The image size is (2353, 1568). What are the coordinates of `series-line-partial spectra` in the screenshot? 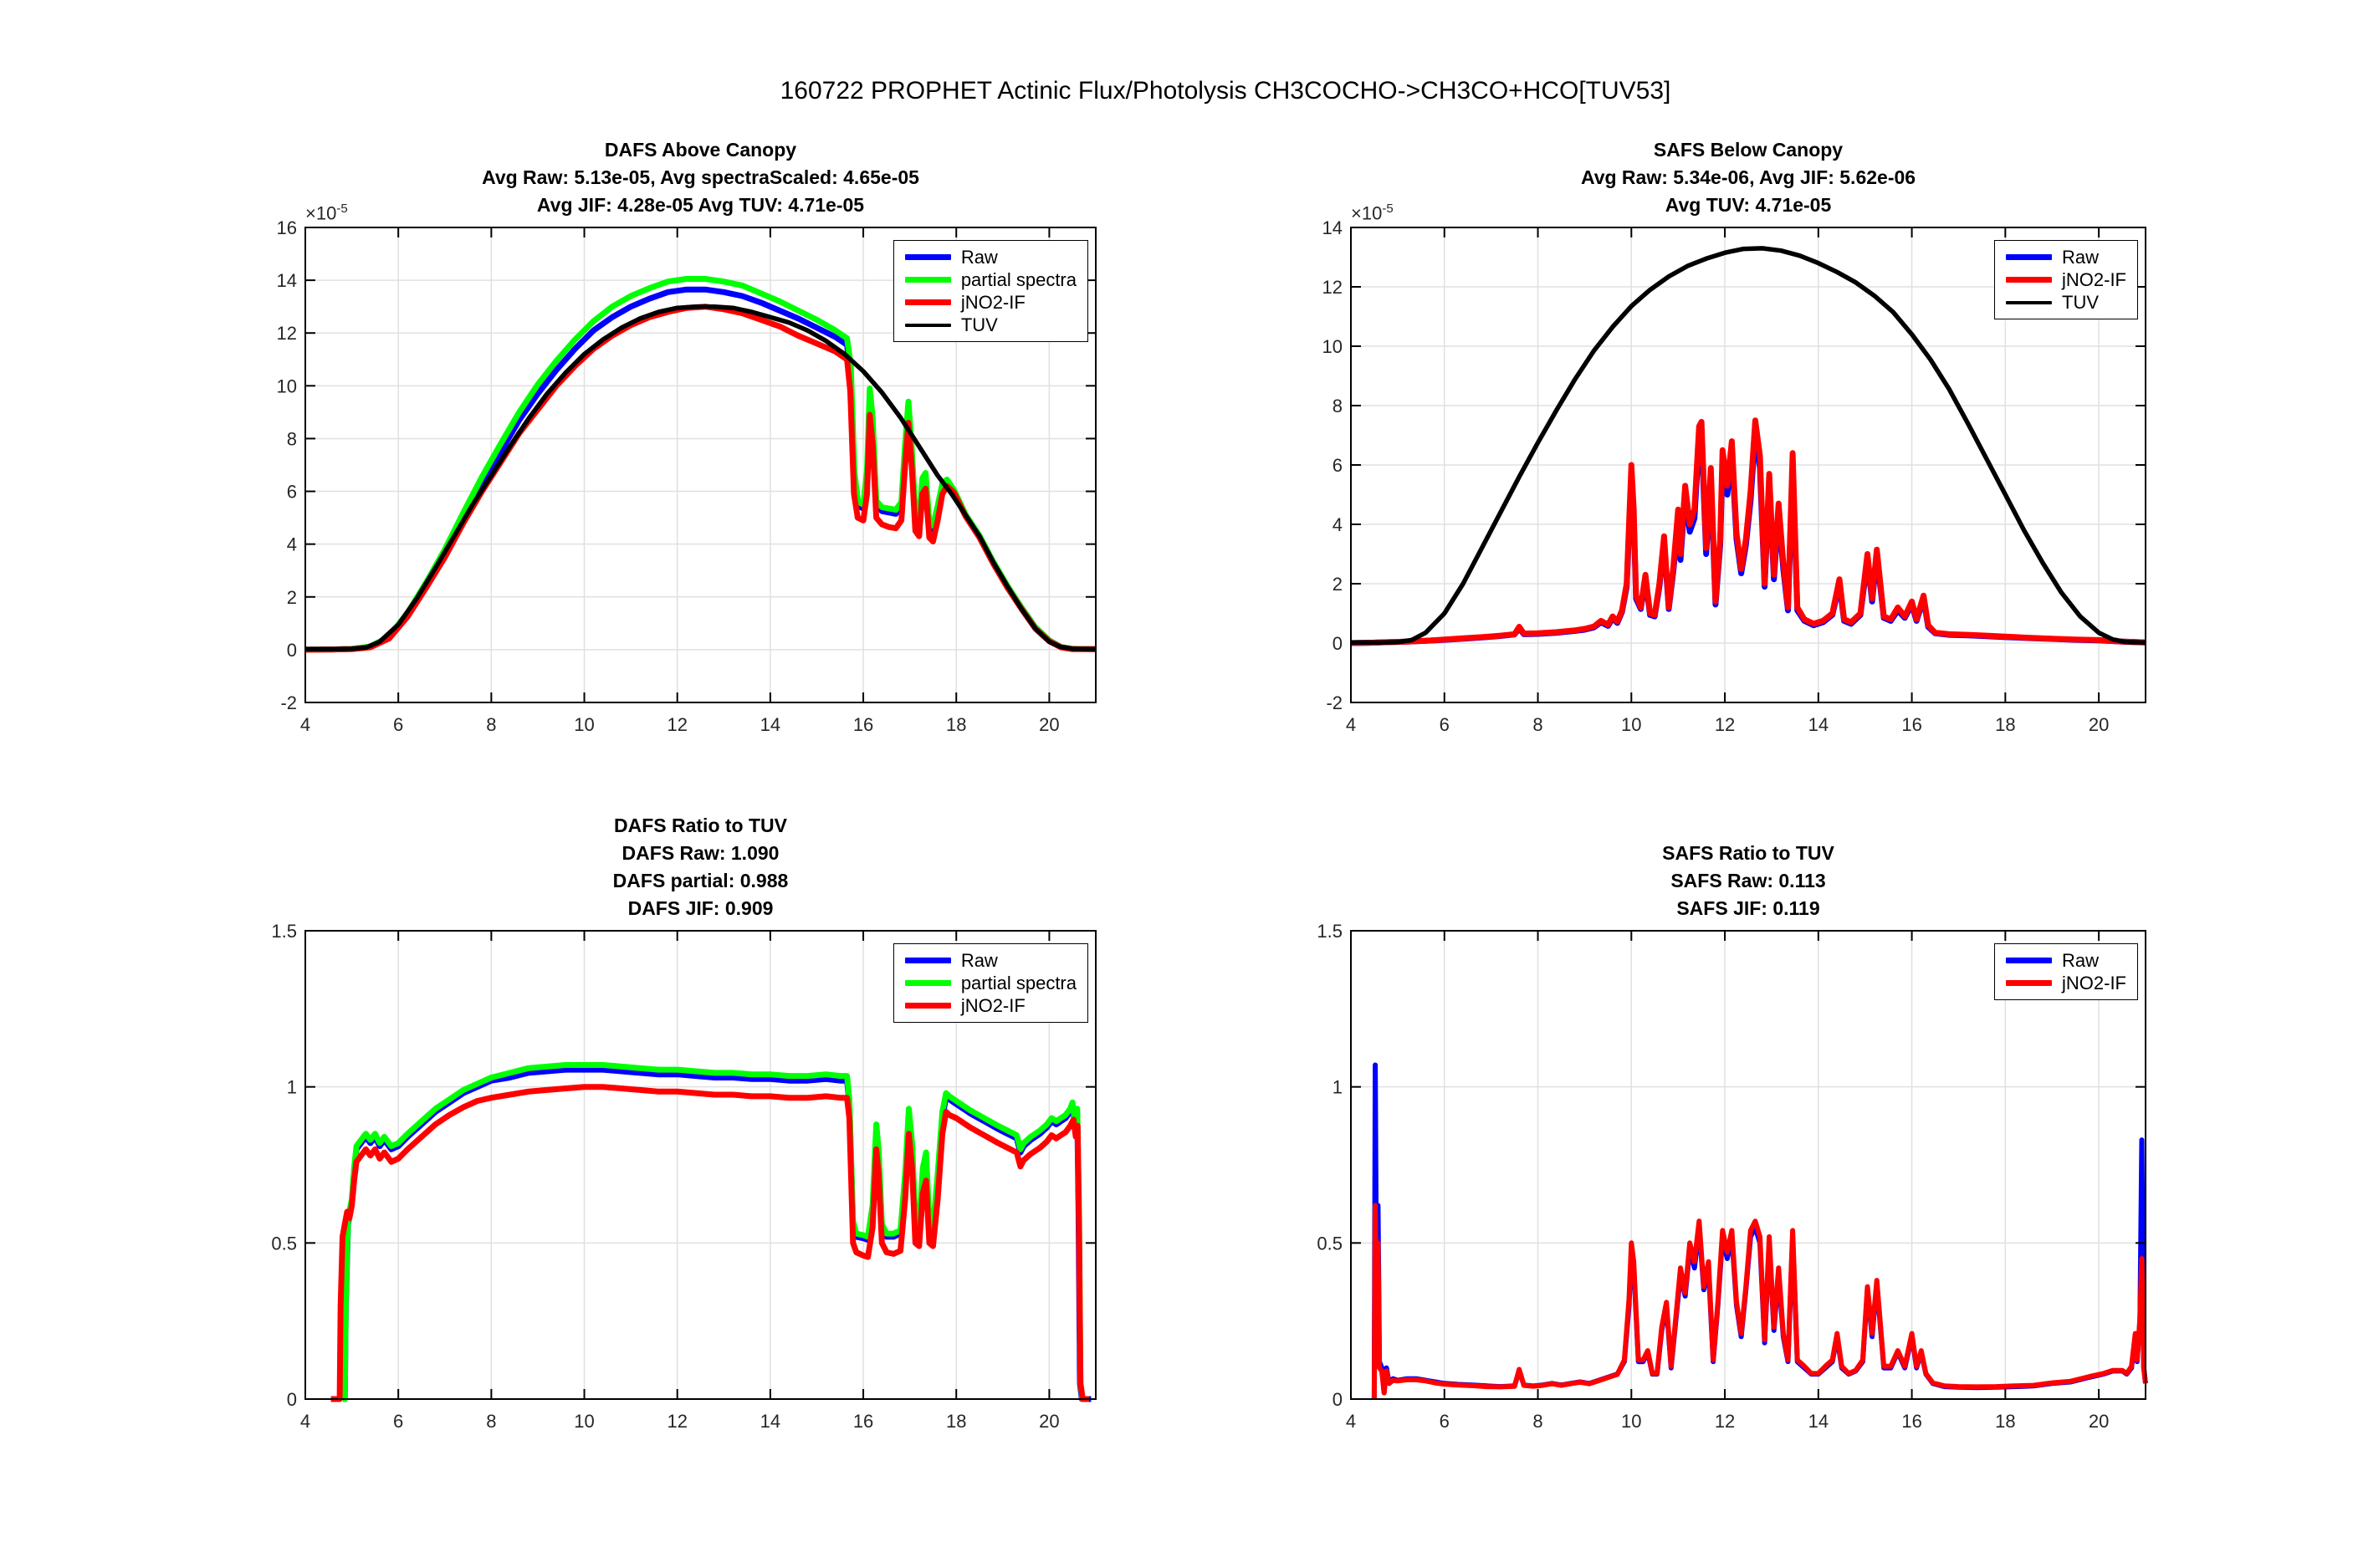 It's located at (715, 1232).